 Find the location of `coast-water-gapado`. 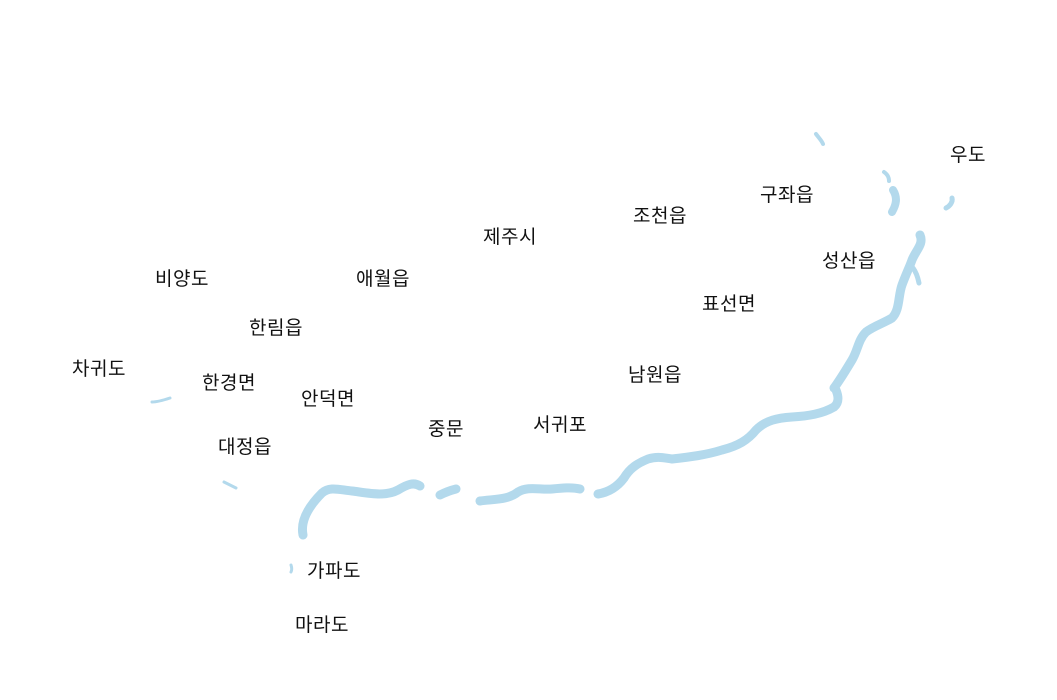

coast-water-gapado is located at coordinates (291, 568).